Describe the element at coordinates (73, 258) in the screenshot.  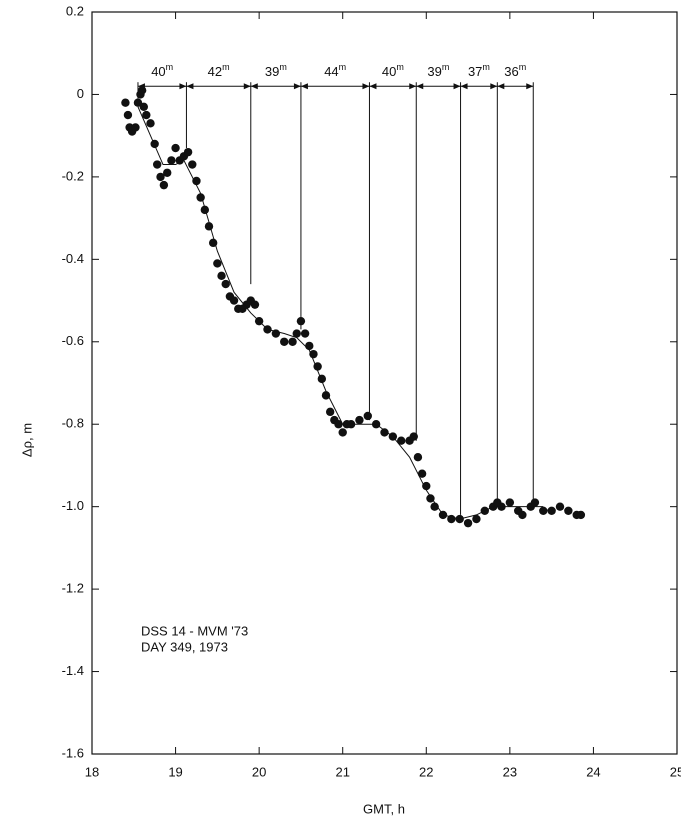
I see `y-tick-label: -0.4` at that location.